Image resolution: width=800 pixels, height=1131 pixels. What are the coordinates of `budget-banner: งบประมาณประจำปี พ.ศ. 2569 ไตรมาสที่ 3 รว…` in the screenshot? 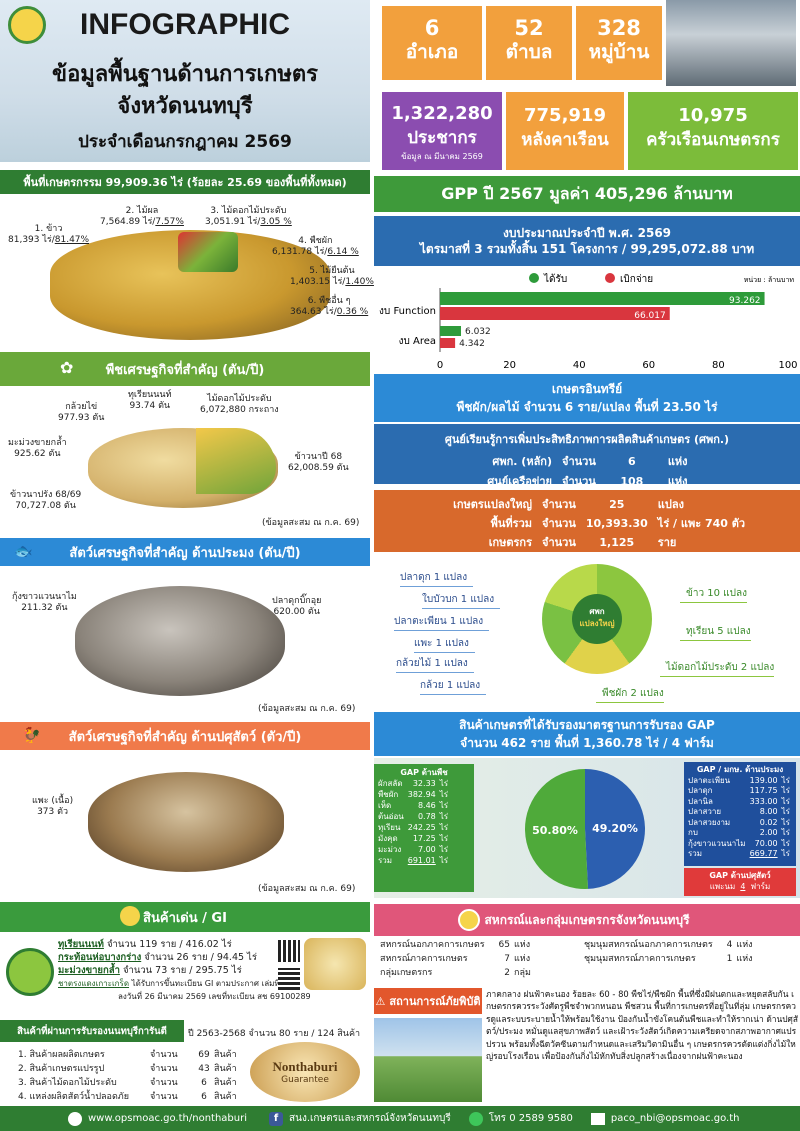 It's located at (587, 241).